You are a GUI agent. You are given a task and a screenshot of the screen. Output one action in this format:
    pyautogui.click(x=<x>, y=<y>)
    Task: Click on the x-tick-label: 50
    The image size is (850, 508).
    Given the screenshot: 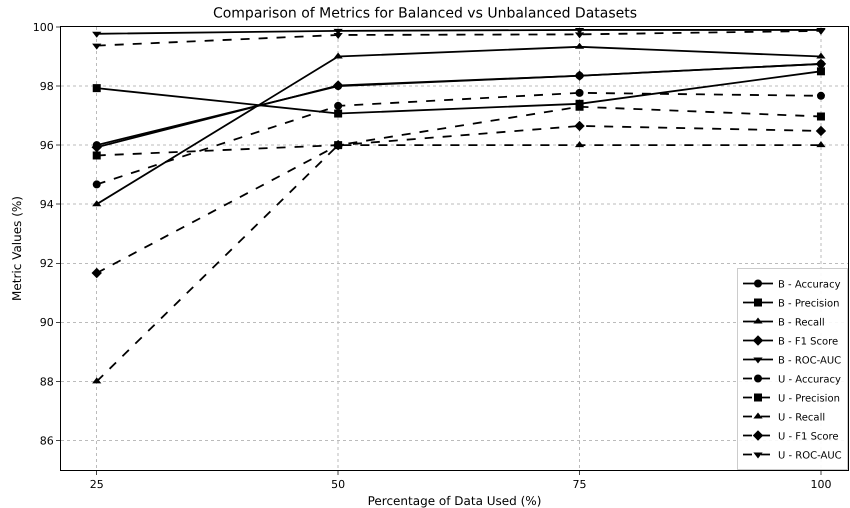 What is the action you would take?
    pyautogui.click(x=338, y=485)
    